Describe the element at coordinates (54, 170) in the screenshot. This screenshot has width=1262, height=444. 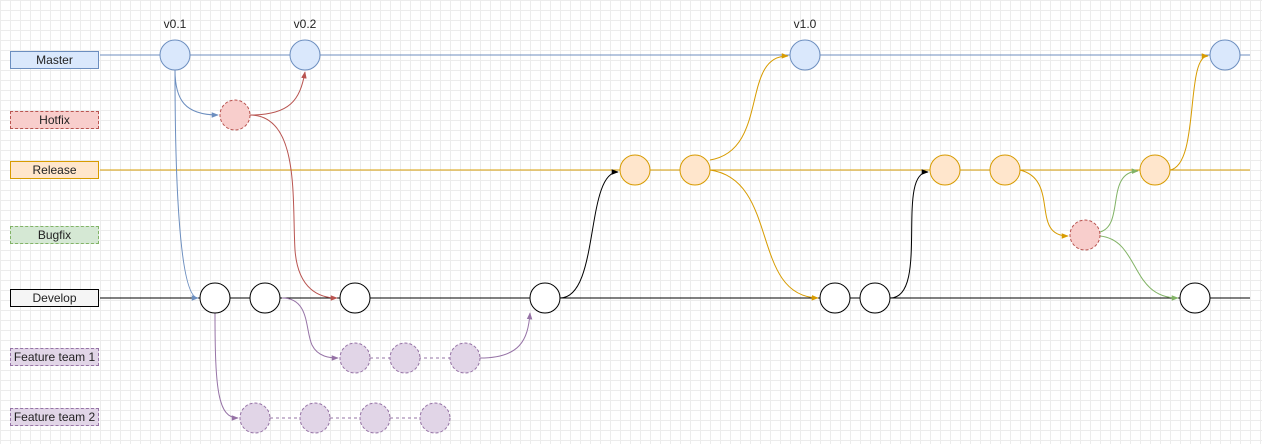
I see `branch-label-release: Release` at that location.